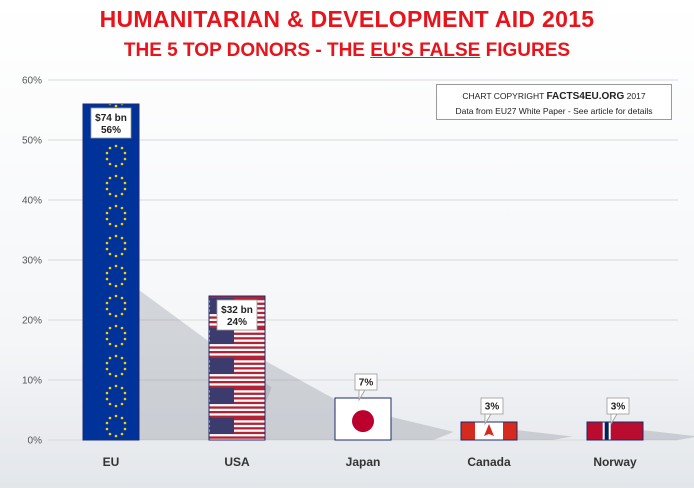  I want to click on data-label-amount-eu: $74 bn, so click(111, 118).